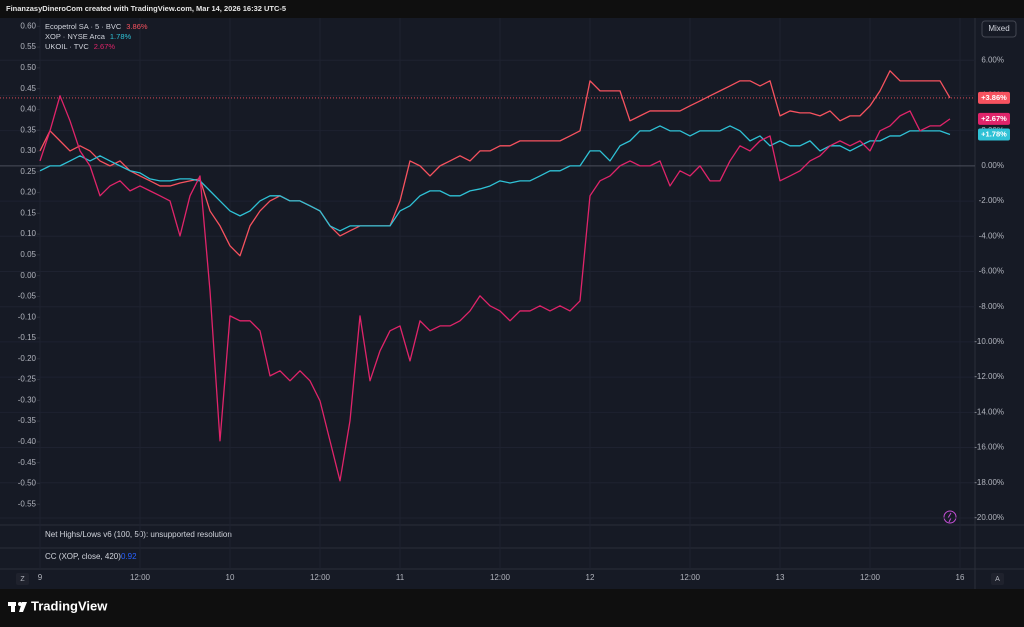 The width and height of the screenshot is (1024, 627). I want to click on y2-tick-label: -12.00%, so click(989, 376).